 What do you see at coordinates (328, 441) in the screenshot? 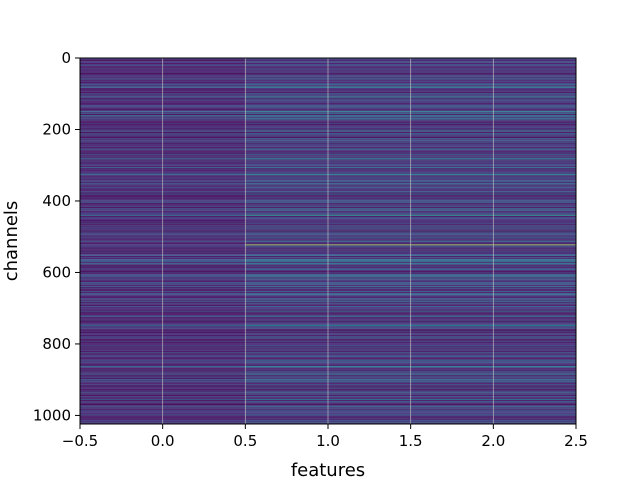
I see `x-tick-label: 1.0` at bounding box center [328, 441].